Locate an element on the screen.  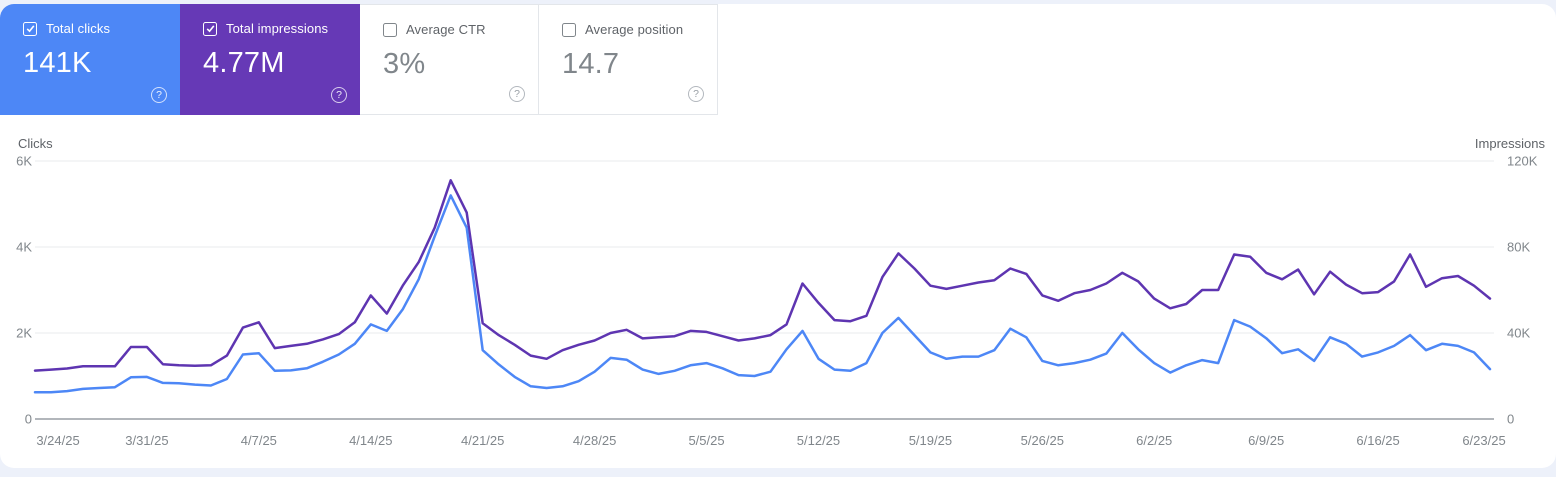
card-label: Average position is located at coordinates (634, 29).